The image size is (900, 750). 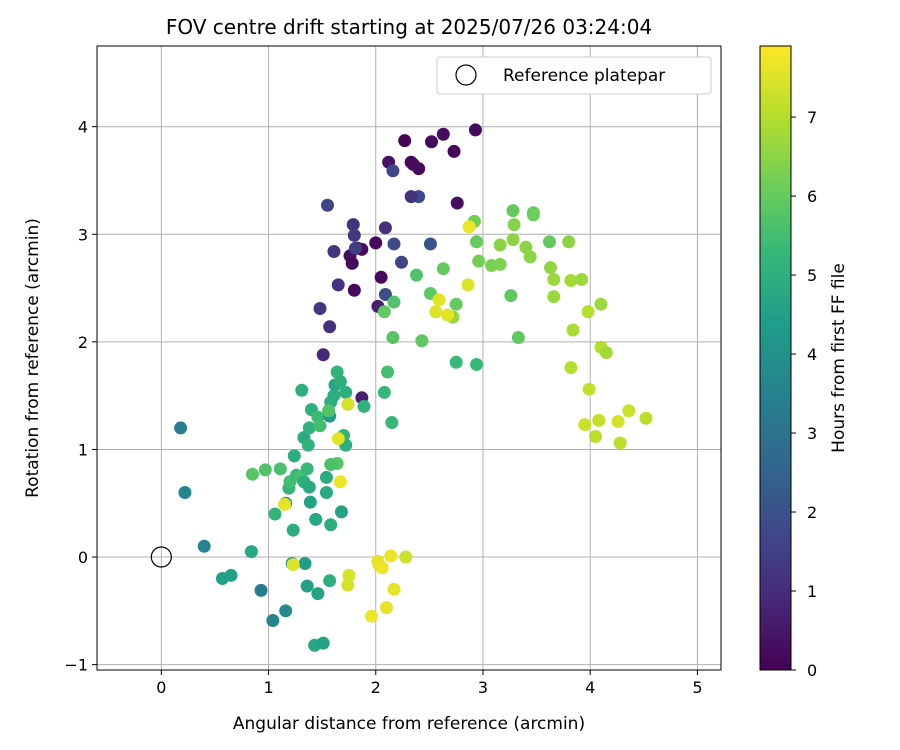 What do you see at coordinates (161, 557) in the screenshot?
I see `reference-platepar-marker` at bounding box center [161, 557].